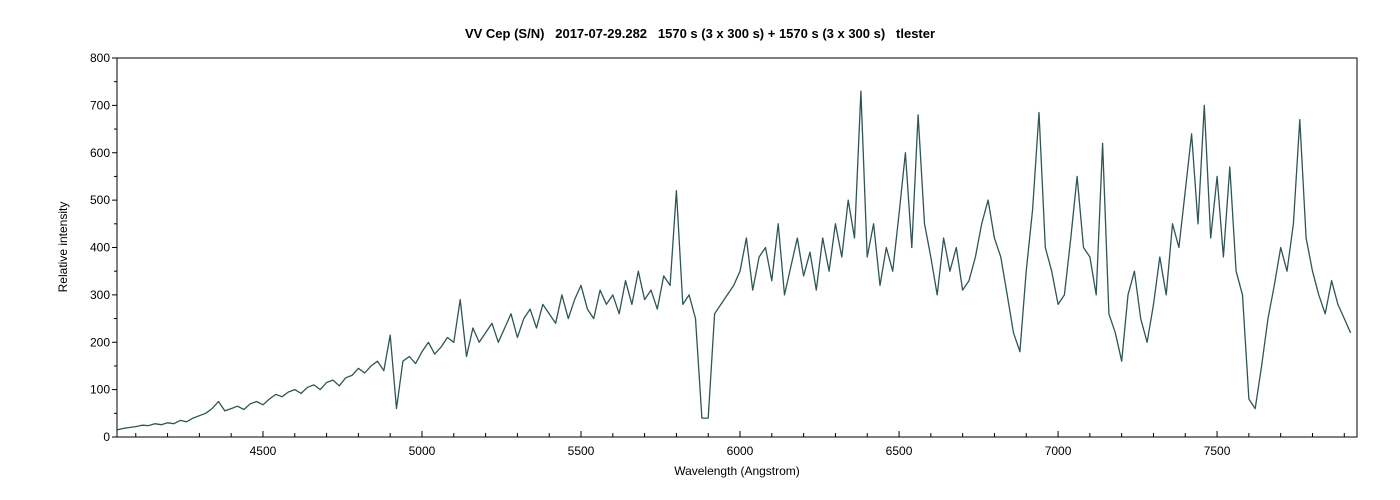  What do you see at coordinates (100, 342) in the screenshot?
I see `y-tick-label: 200` at bounding box center [100, 342].